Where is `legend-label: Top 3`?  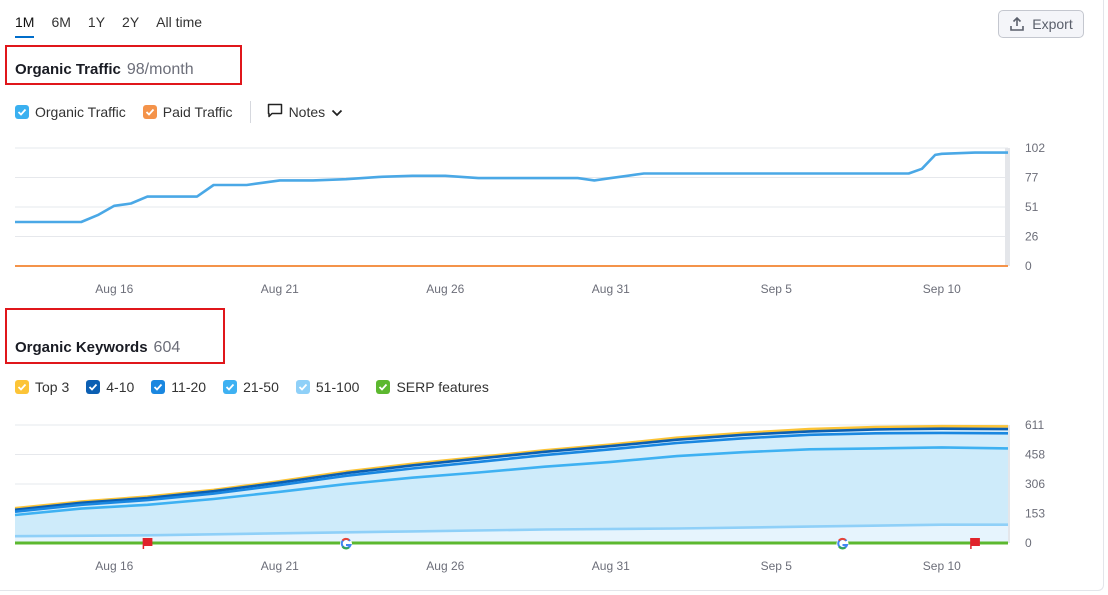 legend-label: Top 3 is located at coordinates (52, 387).